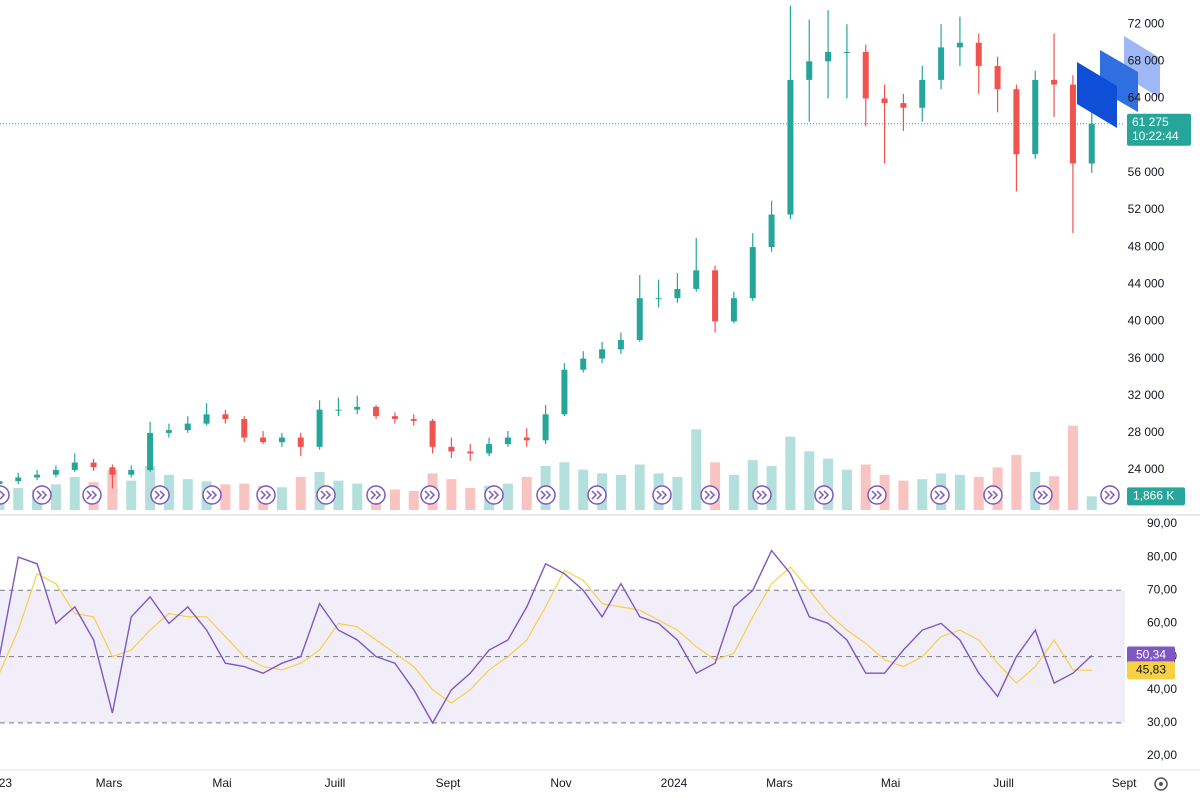  I want to click on x-tick-label: Mai, so click(221, 783).